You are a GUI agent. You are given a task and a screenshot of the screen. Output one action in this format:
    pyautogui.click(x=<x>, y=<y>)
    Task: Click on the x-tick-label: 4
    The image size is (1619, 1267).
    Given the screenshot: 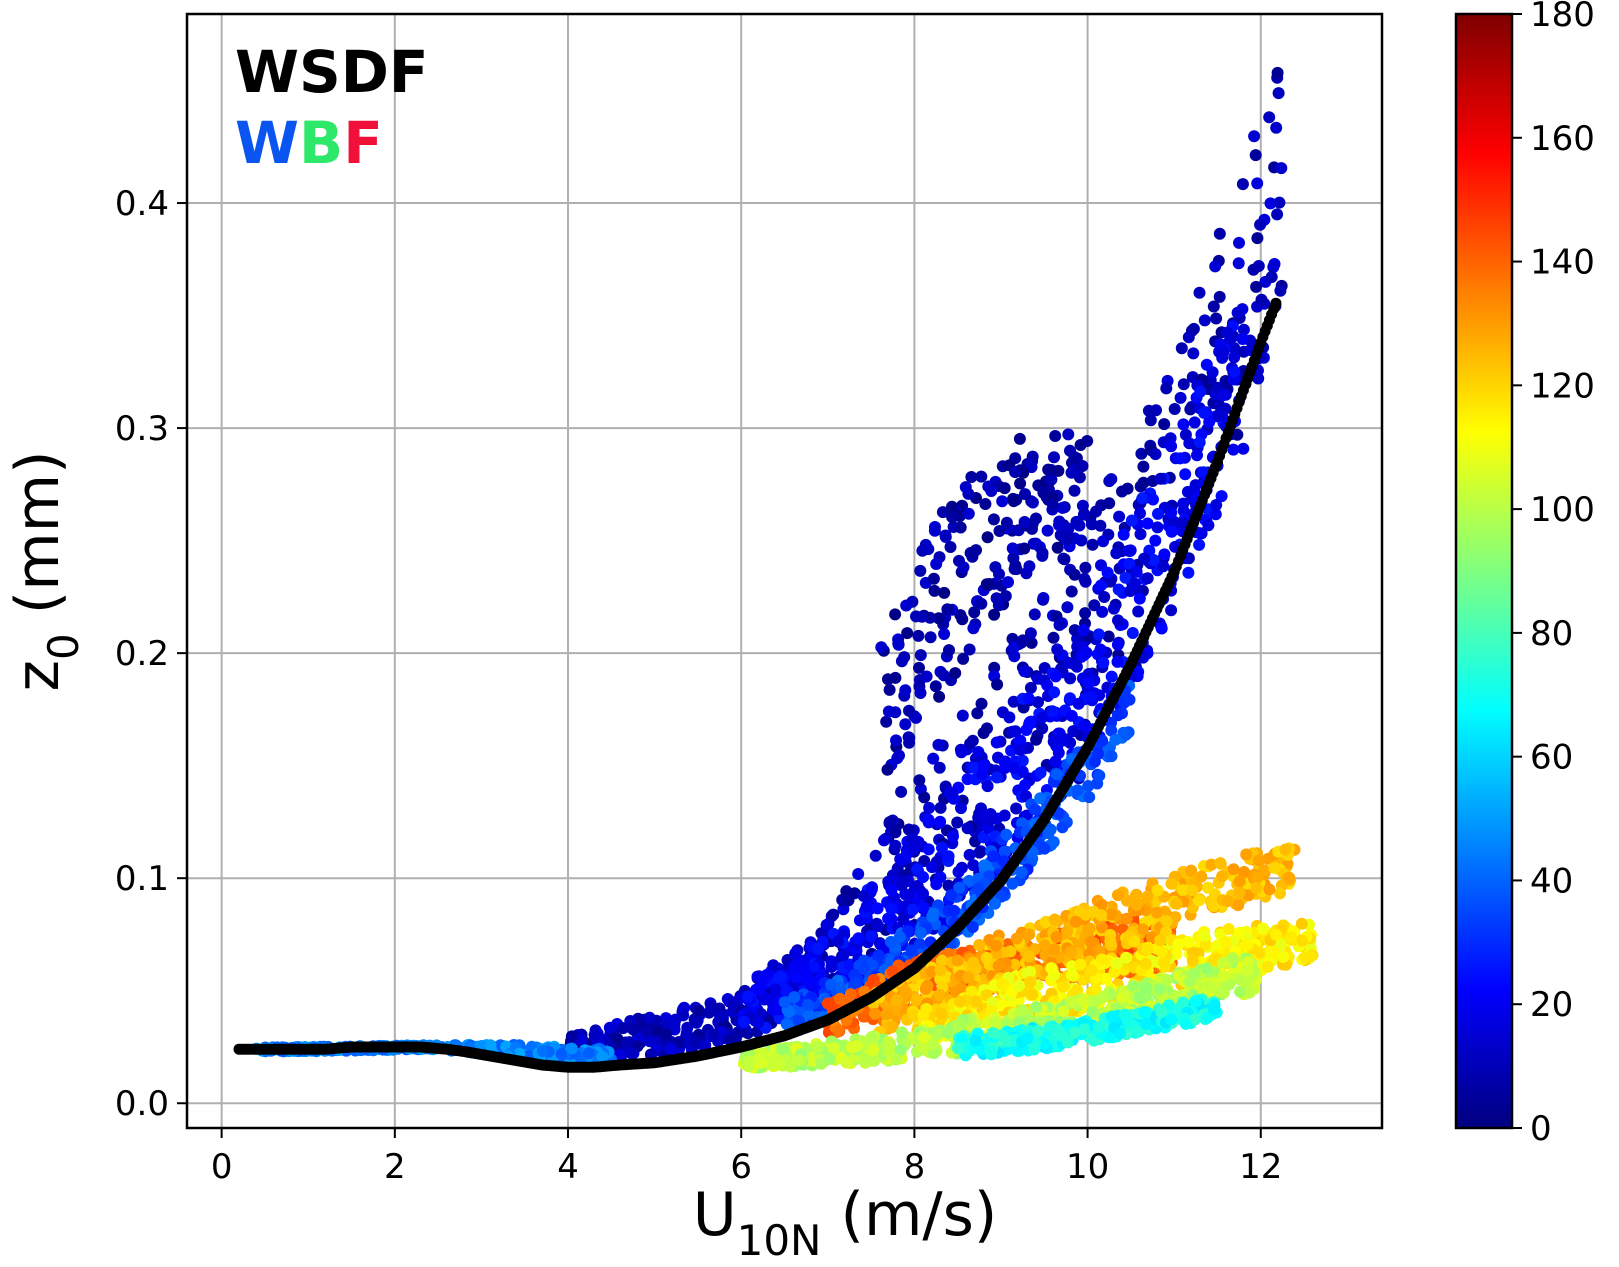 What is the action you would take?
    pyautogui.click(x=568, y=1167)
    